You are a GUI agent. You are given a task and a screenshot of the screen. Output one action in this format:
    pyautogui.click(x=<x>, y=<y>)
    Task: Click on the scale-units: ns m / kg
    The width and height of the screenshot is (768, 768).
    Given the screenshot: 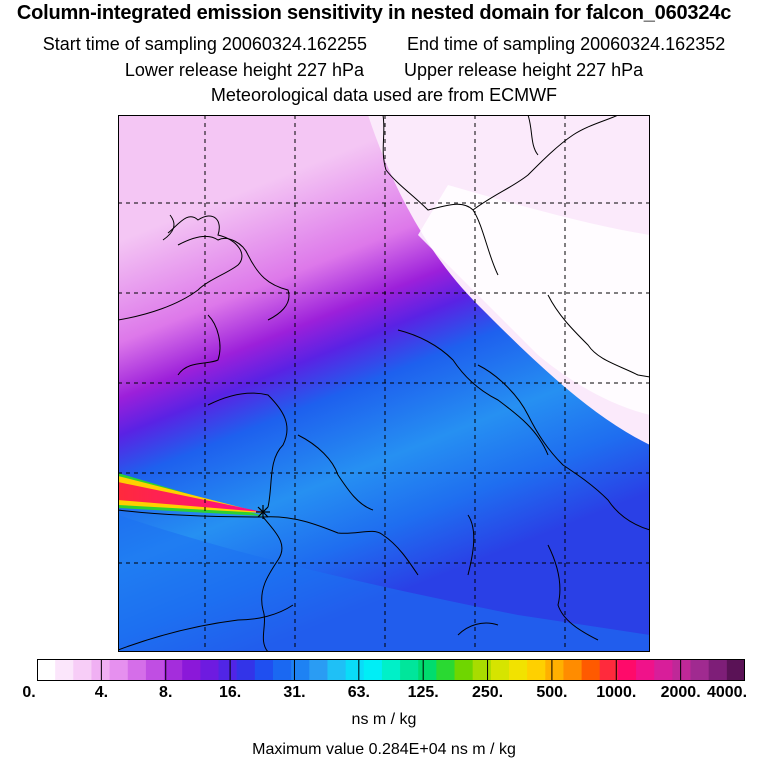 What is the action you would take?
    pyautogui.click(x=384, y=719)
    